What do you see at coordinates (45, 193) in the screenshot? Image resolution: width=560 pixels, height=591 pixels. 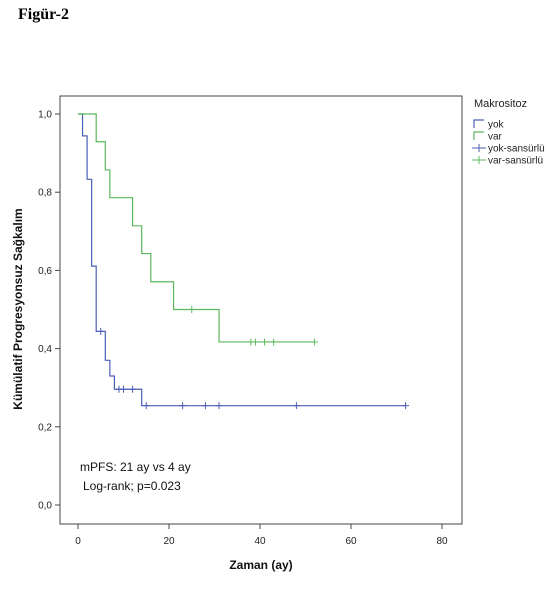 I see `y-tick-label: 0,8` at bounding box center [45, 193].